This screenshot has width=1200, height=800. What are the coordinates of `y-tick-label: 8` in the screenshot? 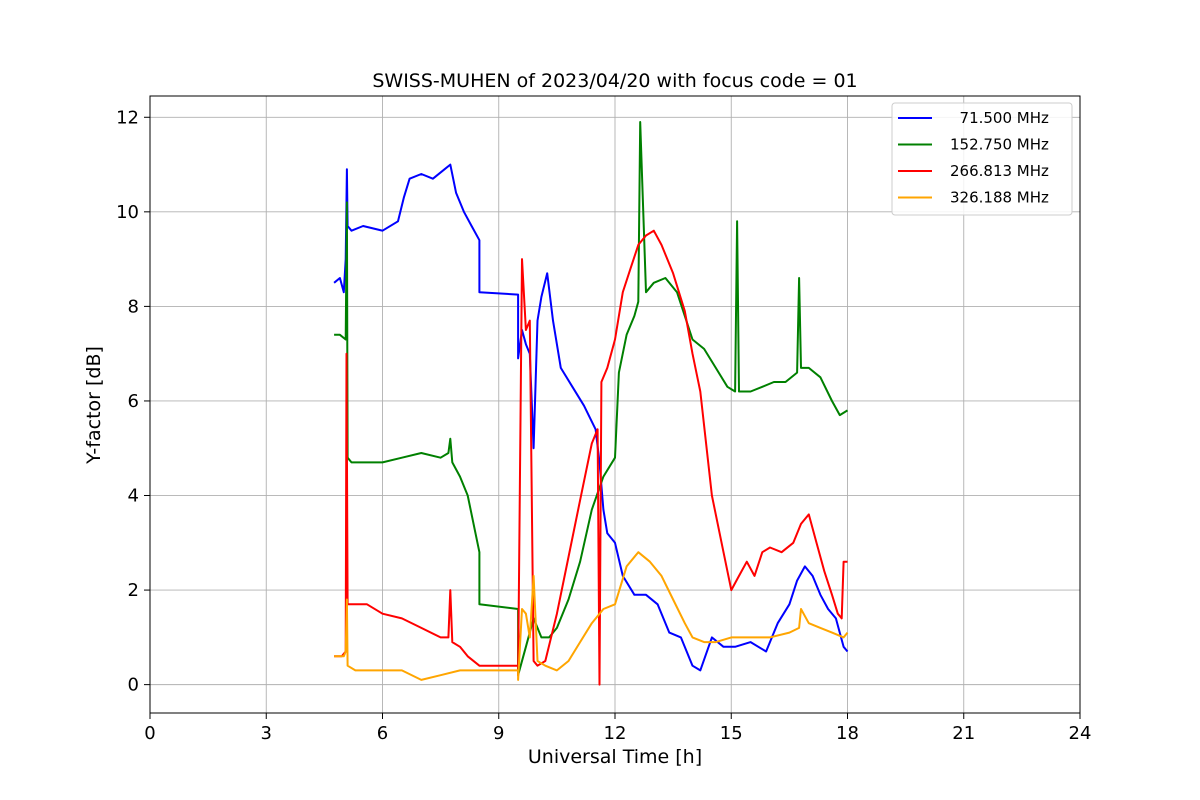 It's located at (133, 306).